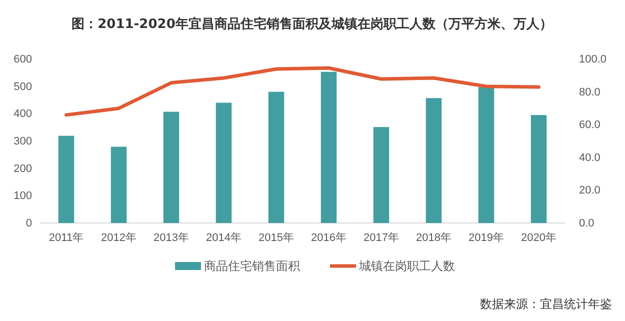 The image size is (625, 321). I want to click on y-tick-label: 400, so click(23, 114).